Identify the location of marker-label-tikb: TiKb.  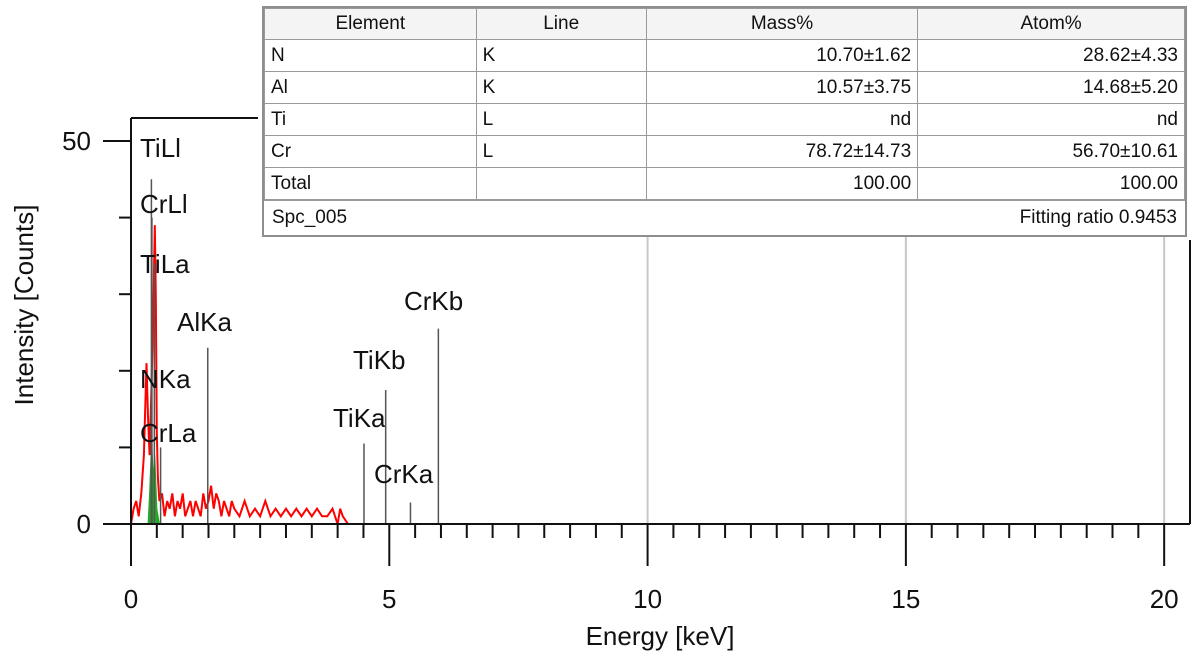
(379, 360).